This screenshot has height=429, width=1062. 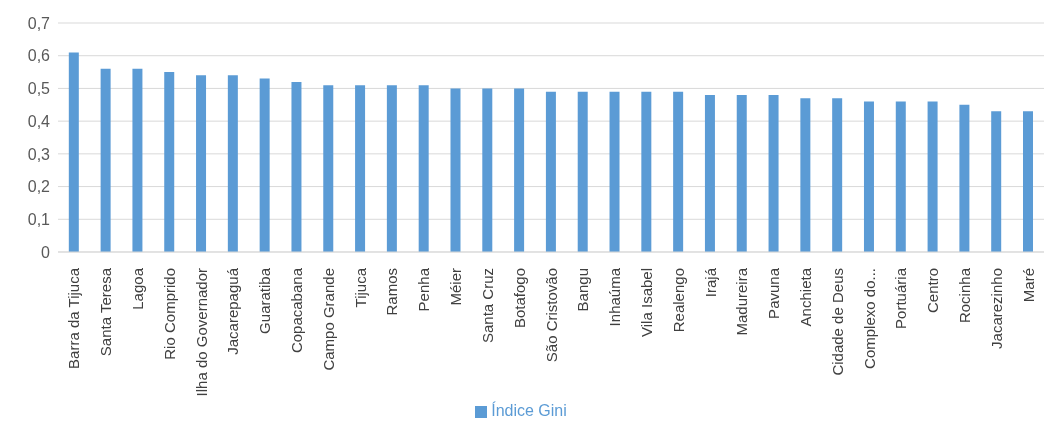 What do you see at coordinates (456, 287) in the screenshot?
I see `x-tick-label: Méier` at bounding box center [456, 287].